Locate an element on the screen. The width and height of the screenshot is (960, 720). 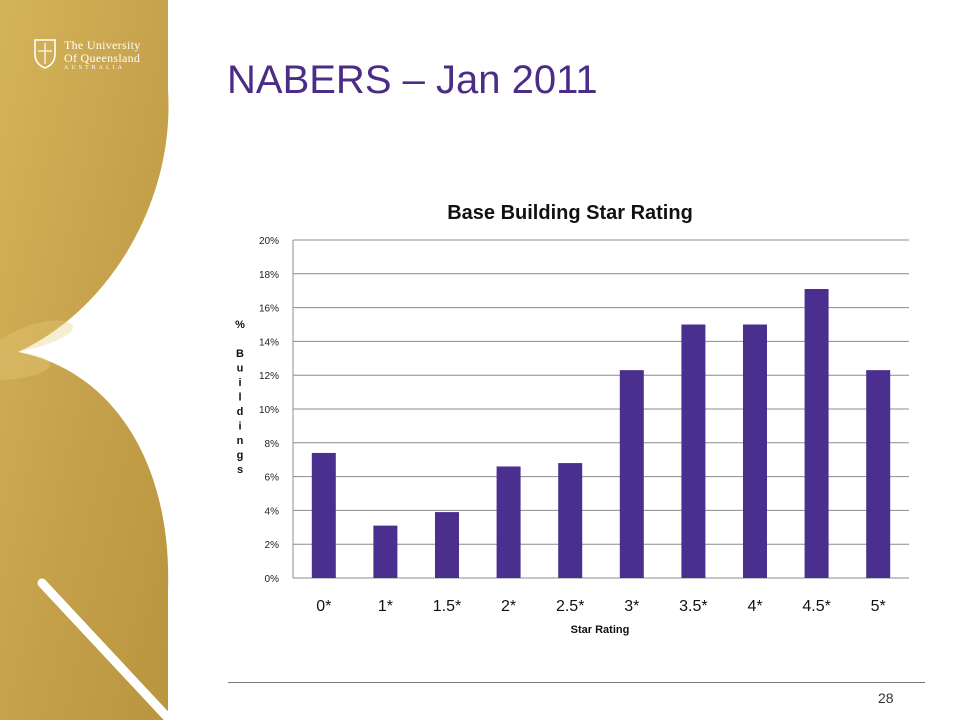
y-tick-labels: 0% 2% 4% 6% 8% 10% 12% 14% 16% 18% 20% is located at coordinates (269, 410).